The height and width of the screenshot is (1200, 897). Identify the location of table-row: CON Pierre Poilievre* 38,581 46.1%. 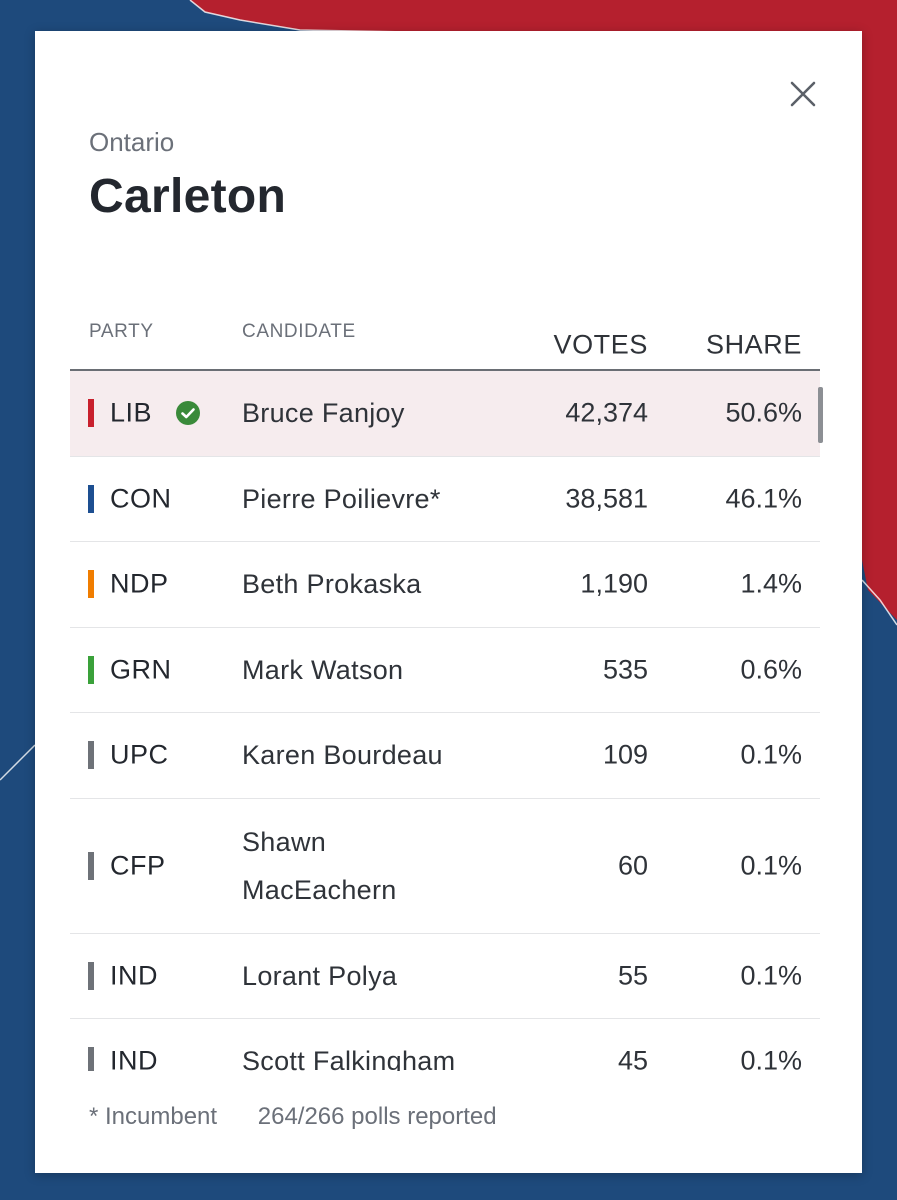
(445, 499).